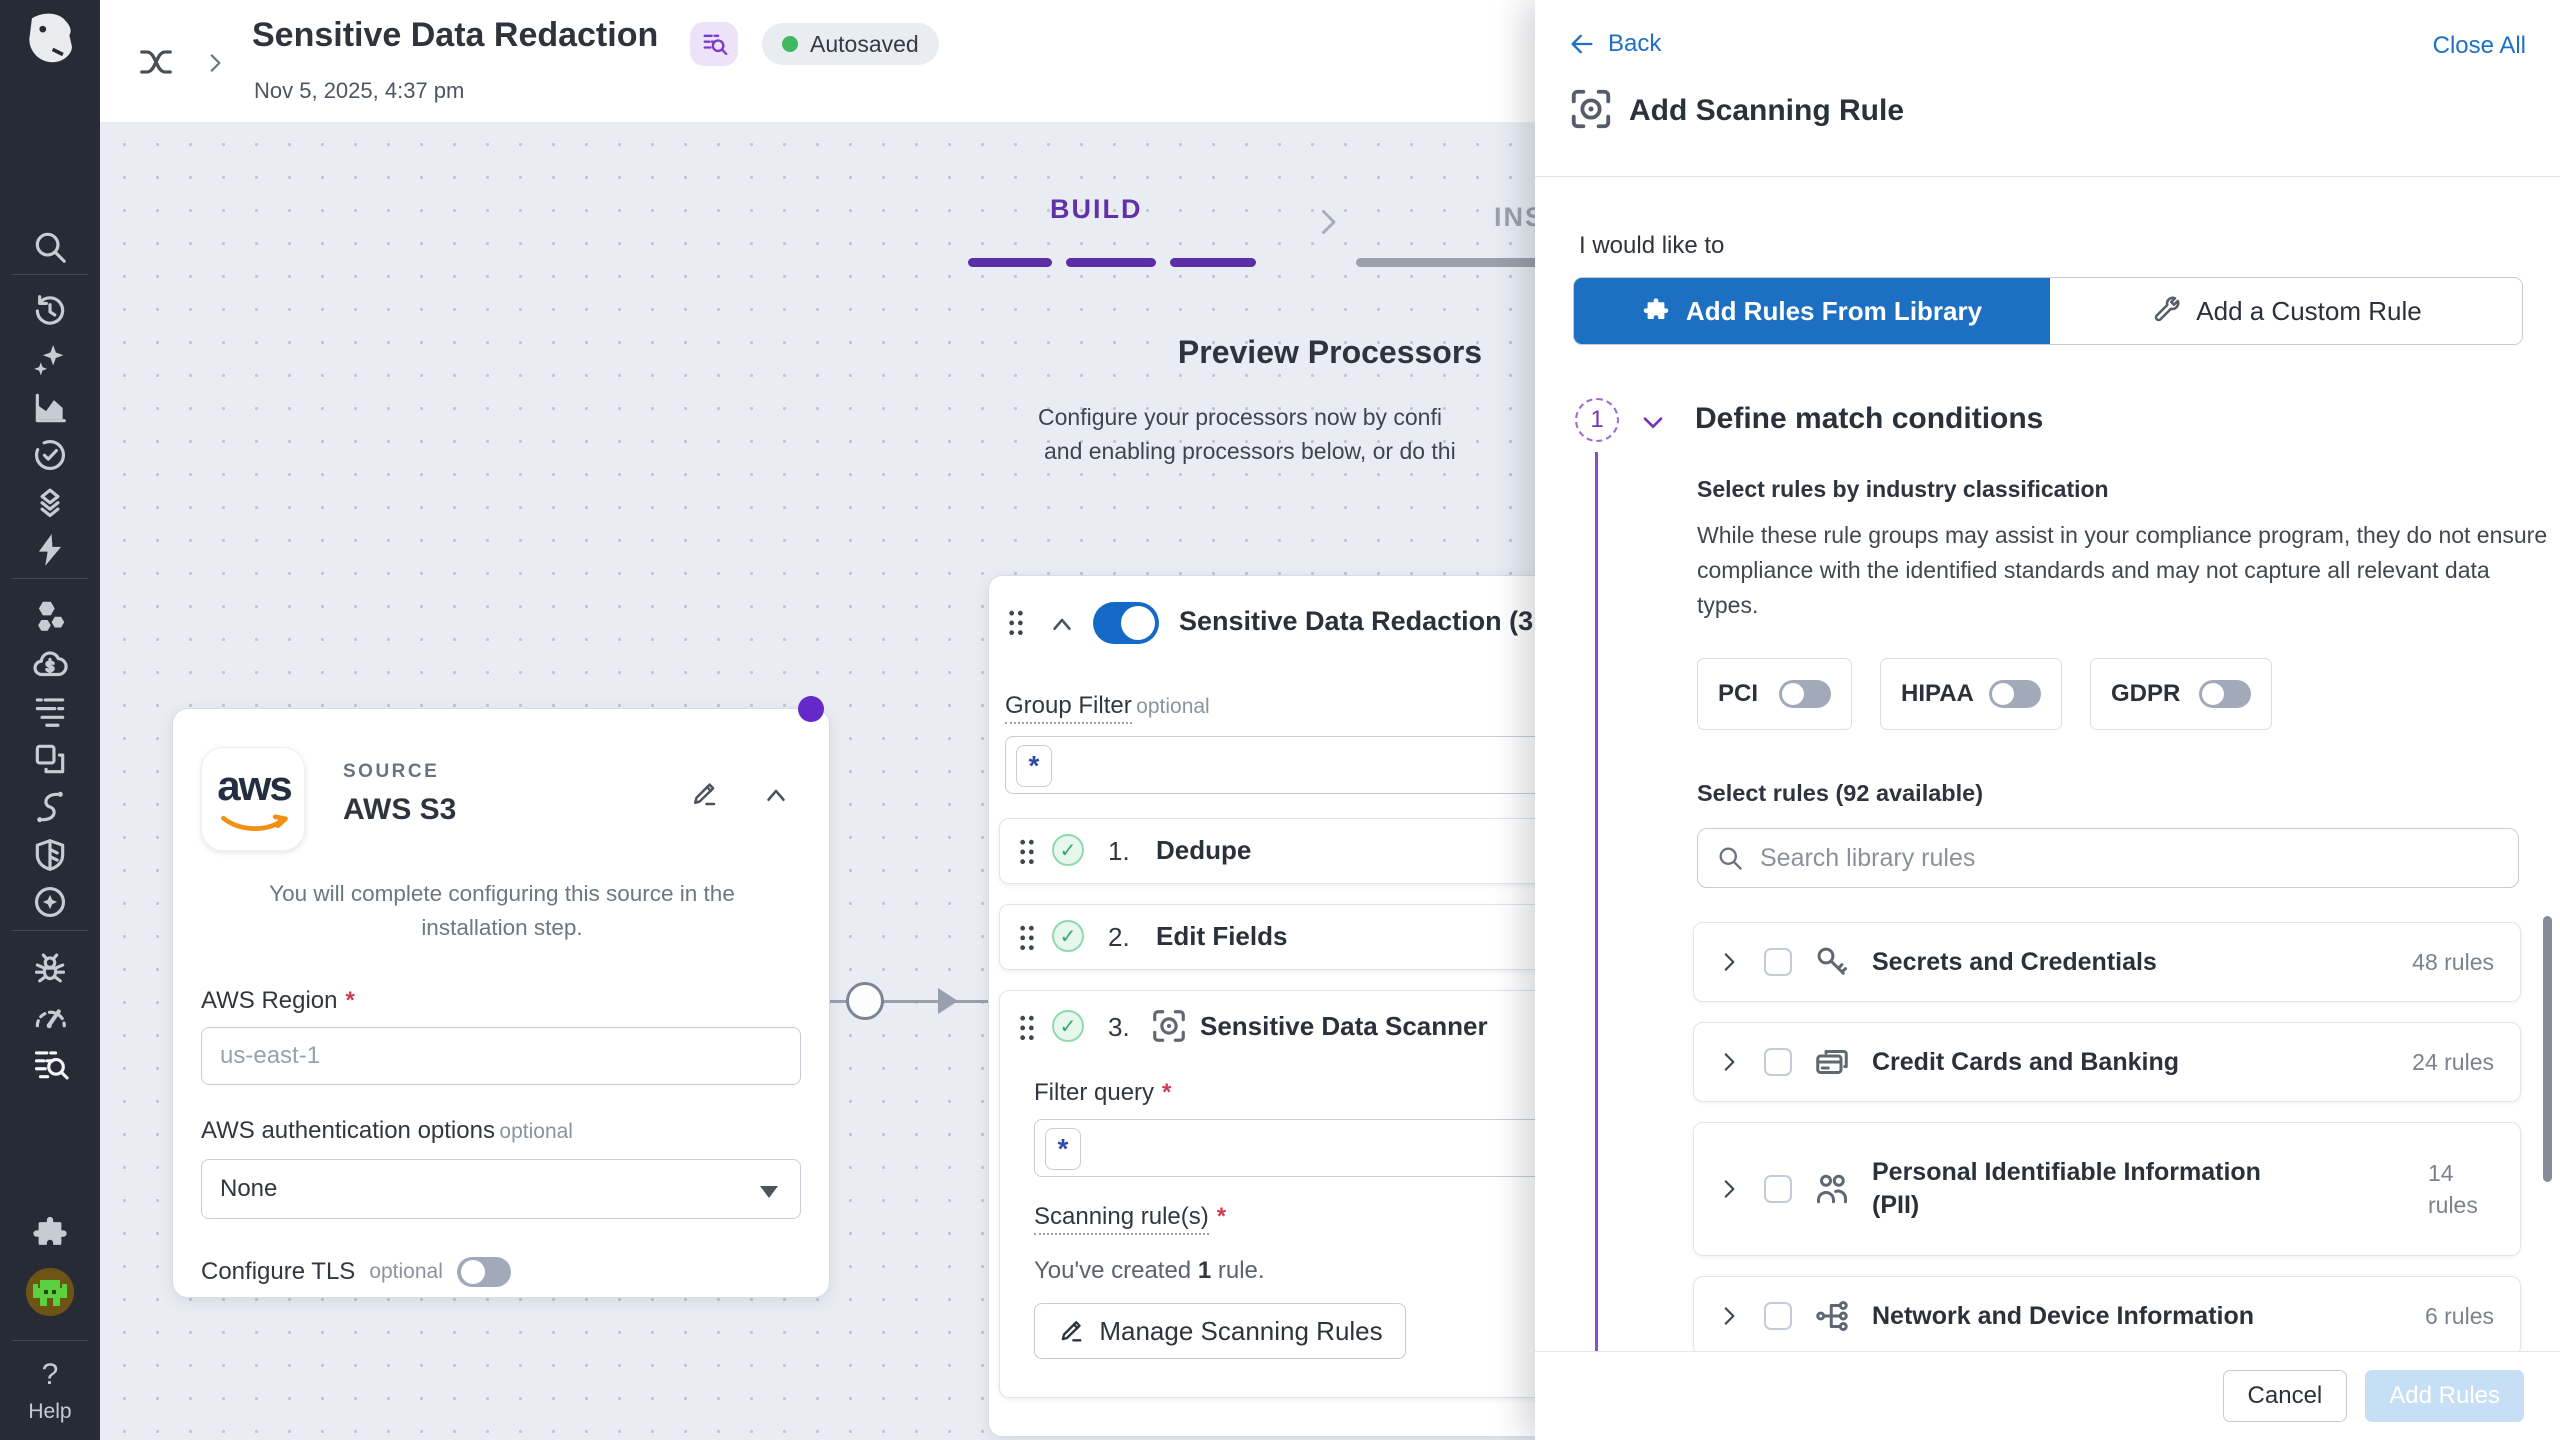 The width and height of the screenshot is (2560, 1440). Describe the element at coordinates (156, 62) in the screenshot. I see `pipeline-icon` at that location.